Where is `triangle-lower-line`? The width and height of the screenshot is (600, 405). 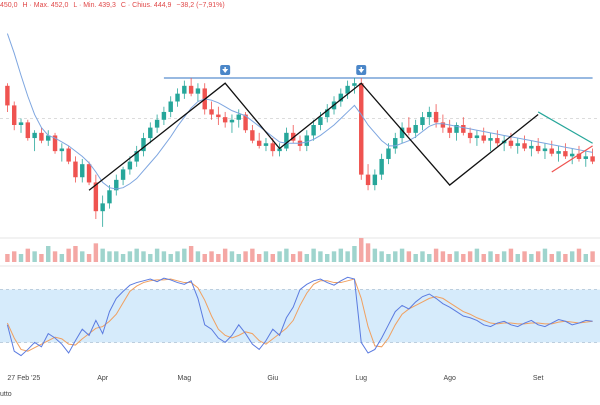 triangle-lower-line is located at coordinates (572, 159).